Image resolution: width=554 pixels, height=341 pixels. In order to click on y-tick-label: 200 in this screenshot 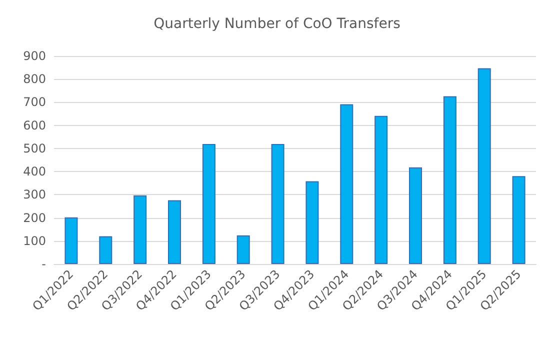, I will do `click(34, 217)`.